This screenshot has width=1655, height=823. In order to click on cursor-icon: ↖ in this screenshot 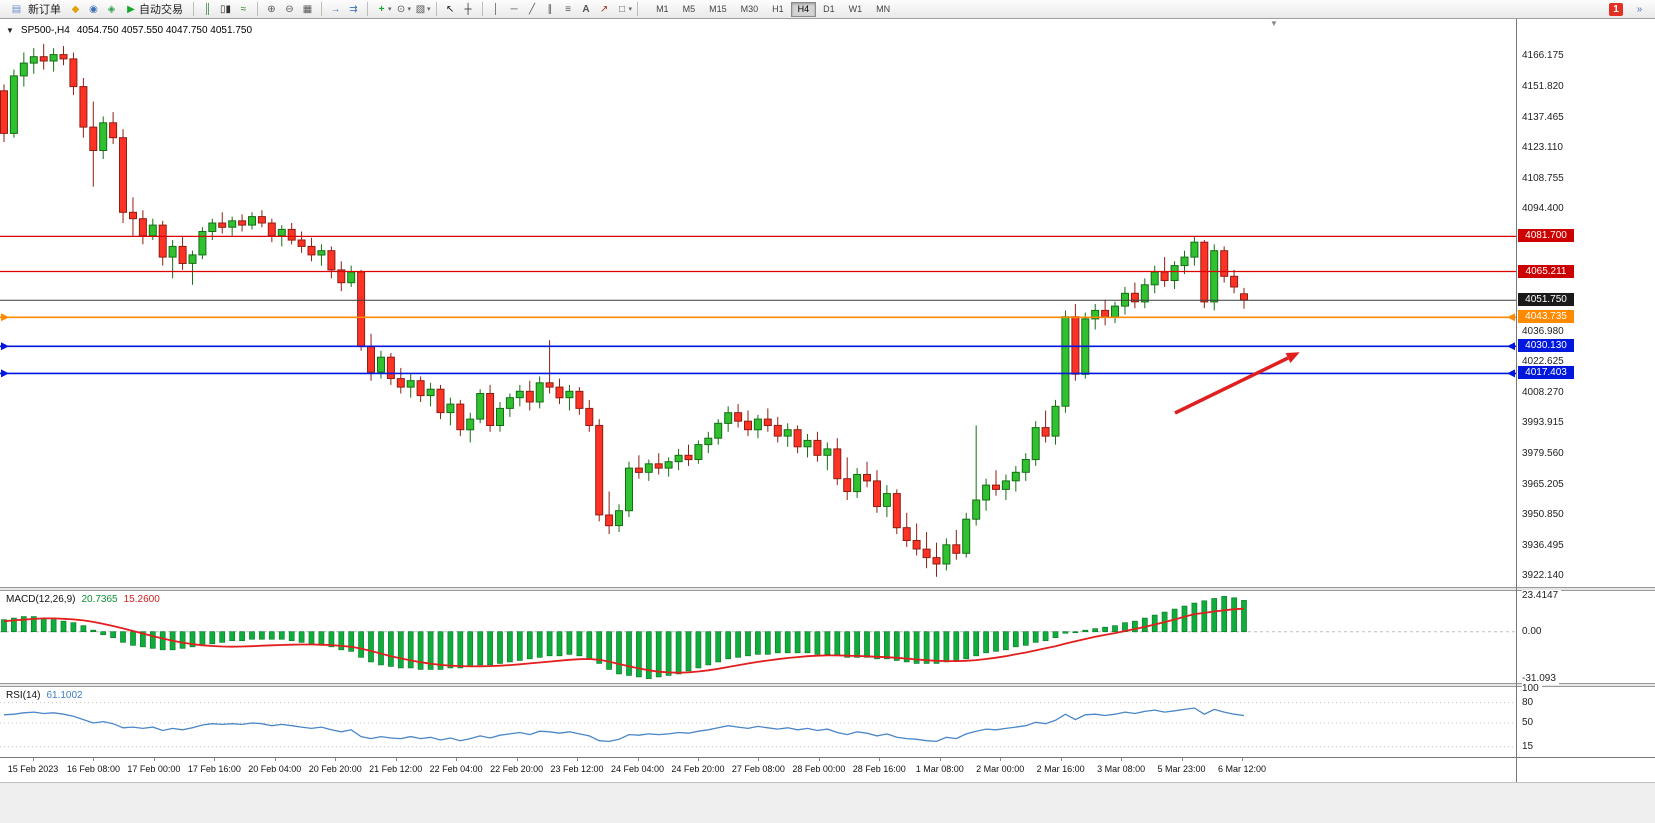, I will do `click(450, 9)`.